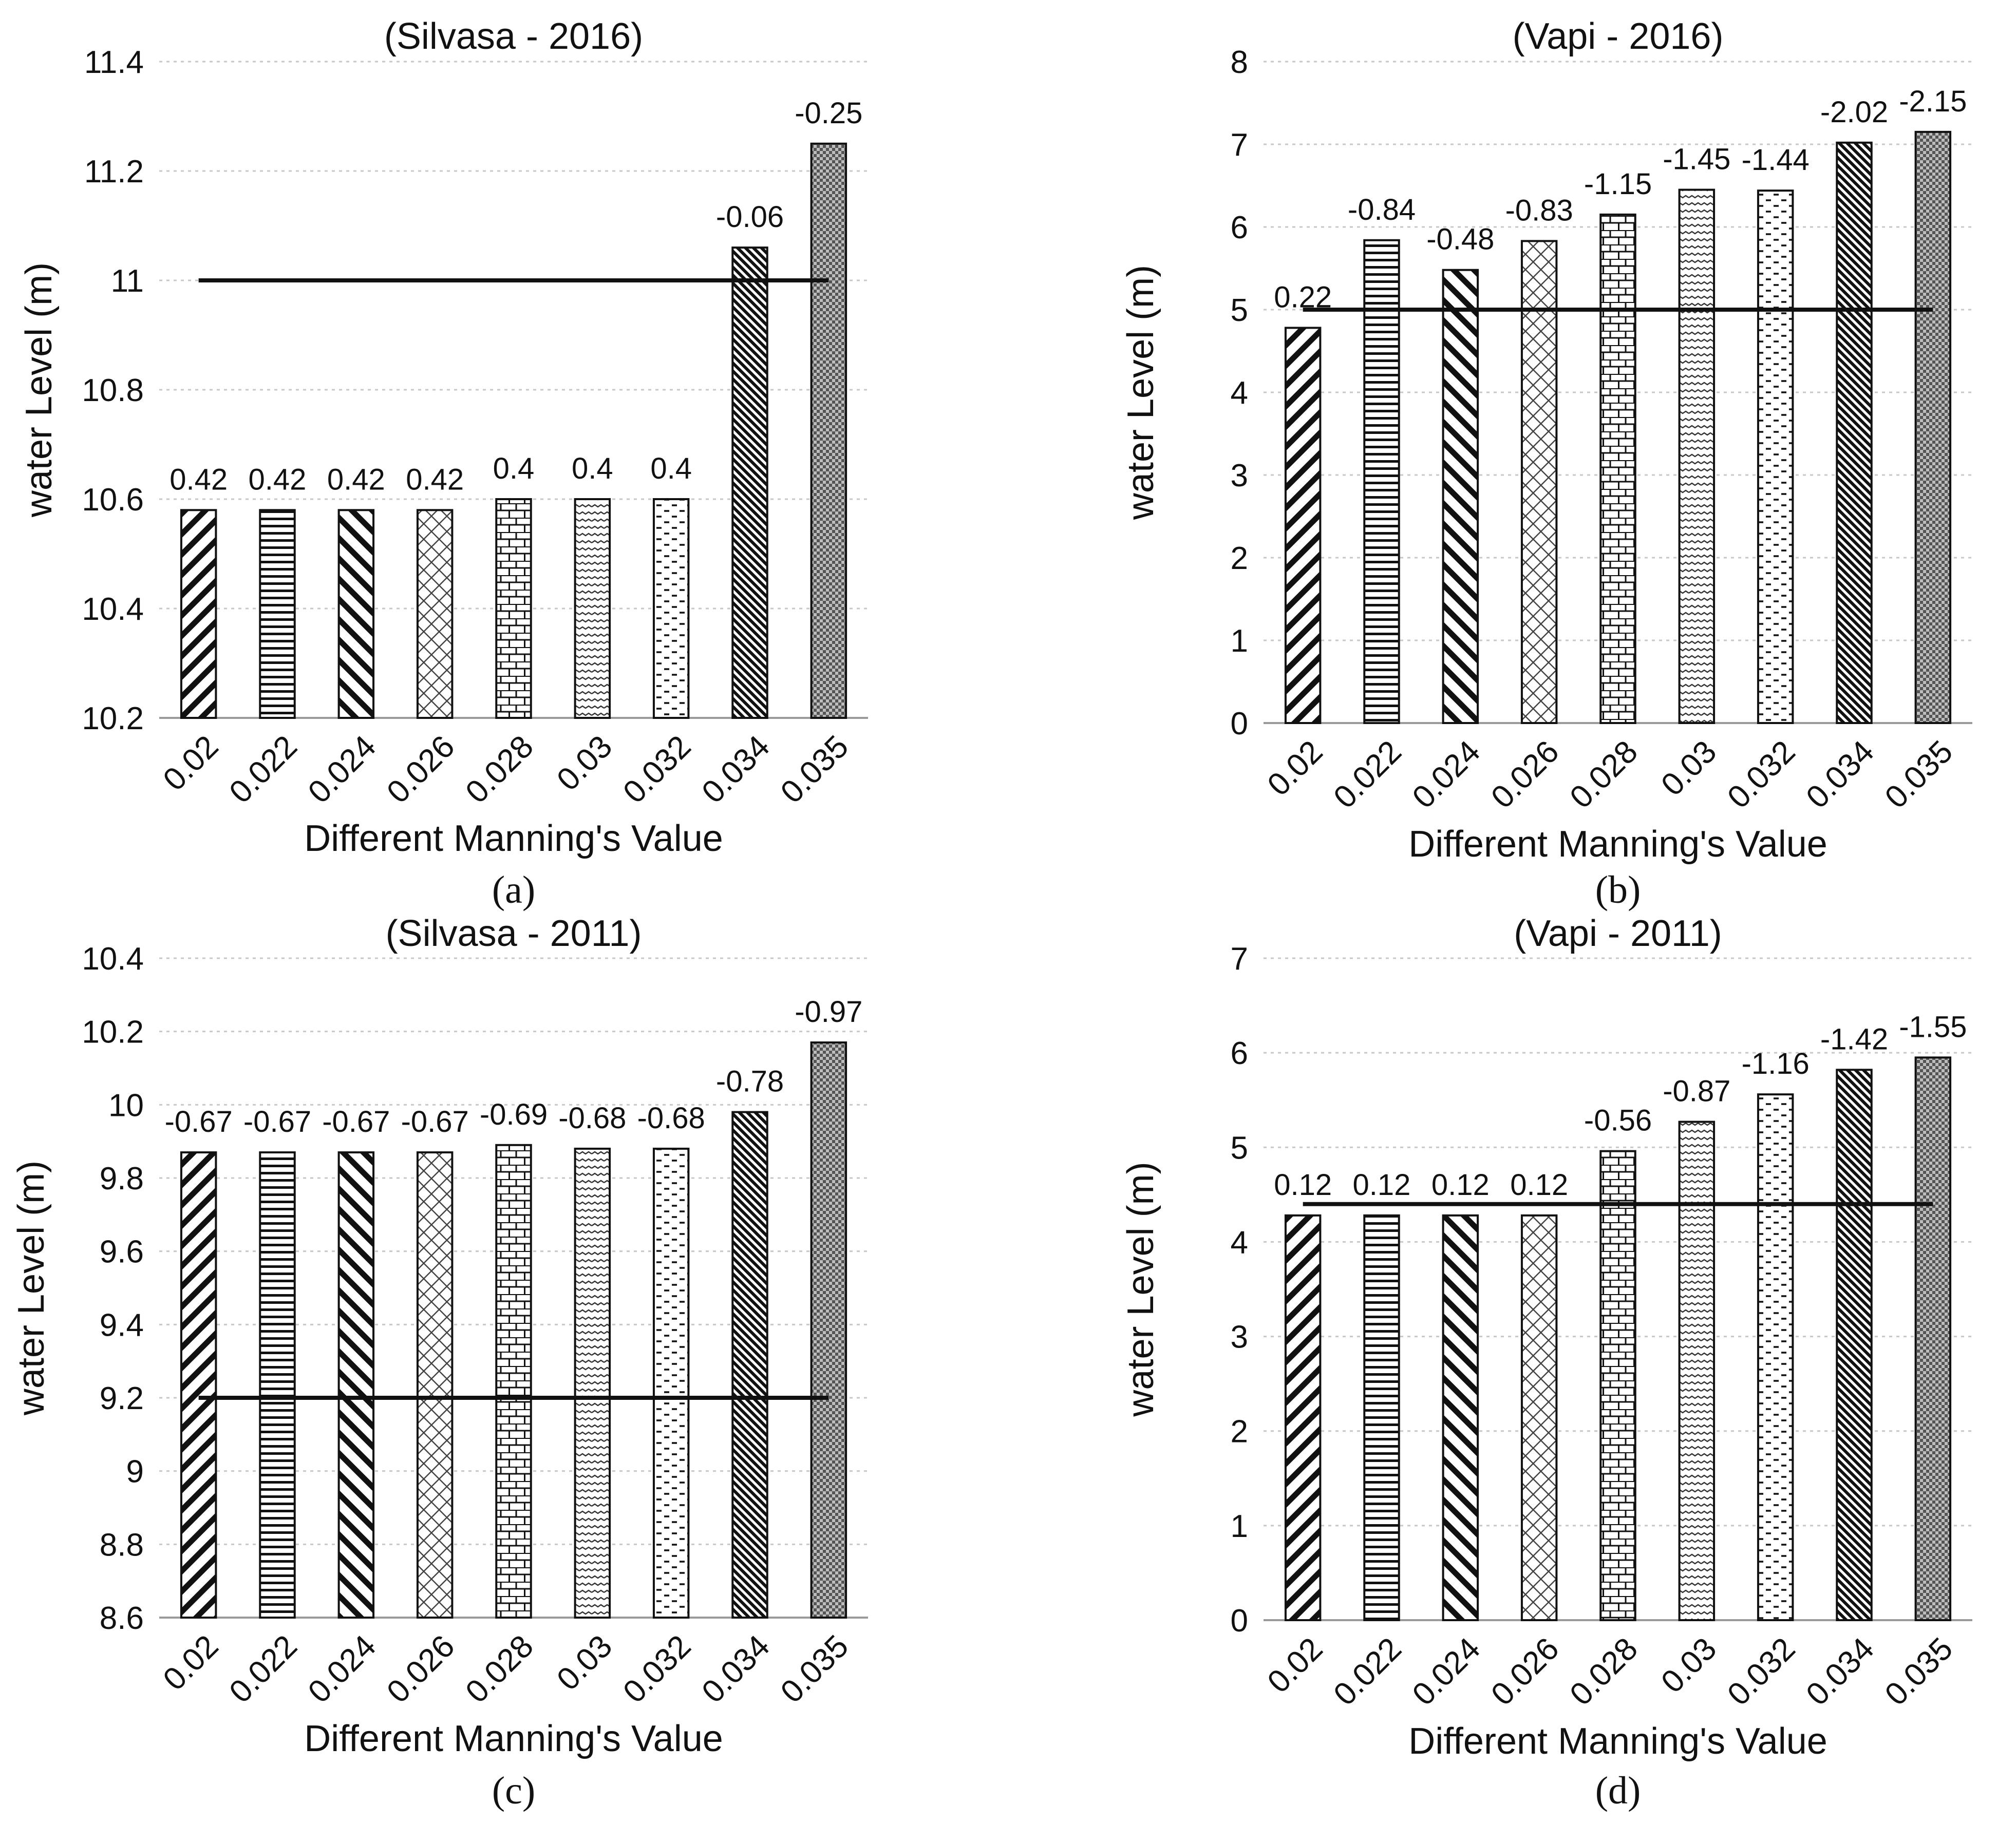  Describe the element at coordinates (657, 1669) in the screenshot. I see `x-tick-label: 0.032` at that location.